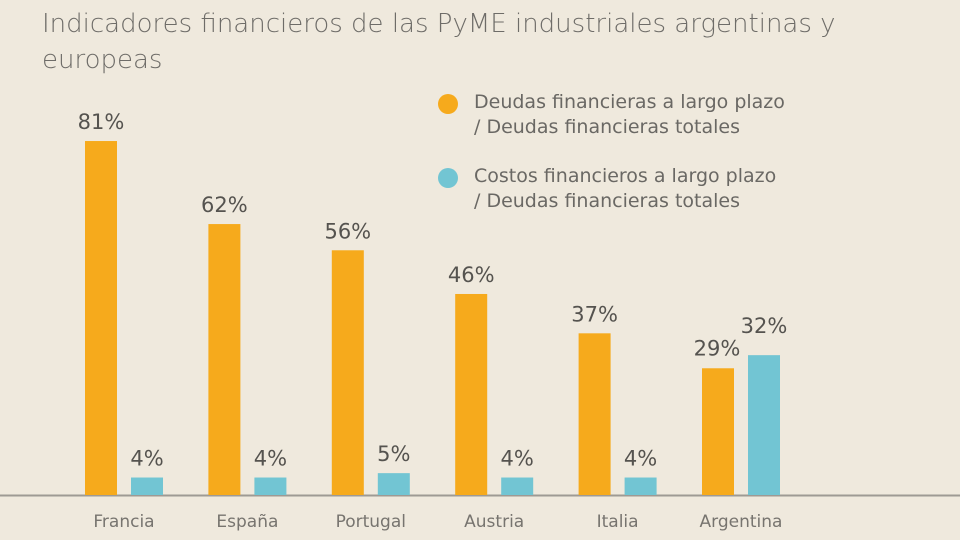  What do you see at coordinates (347, 372) in the screenshot?
I see `bar-portugal-series1` at bounding box center [347, 372].